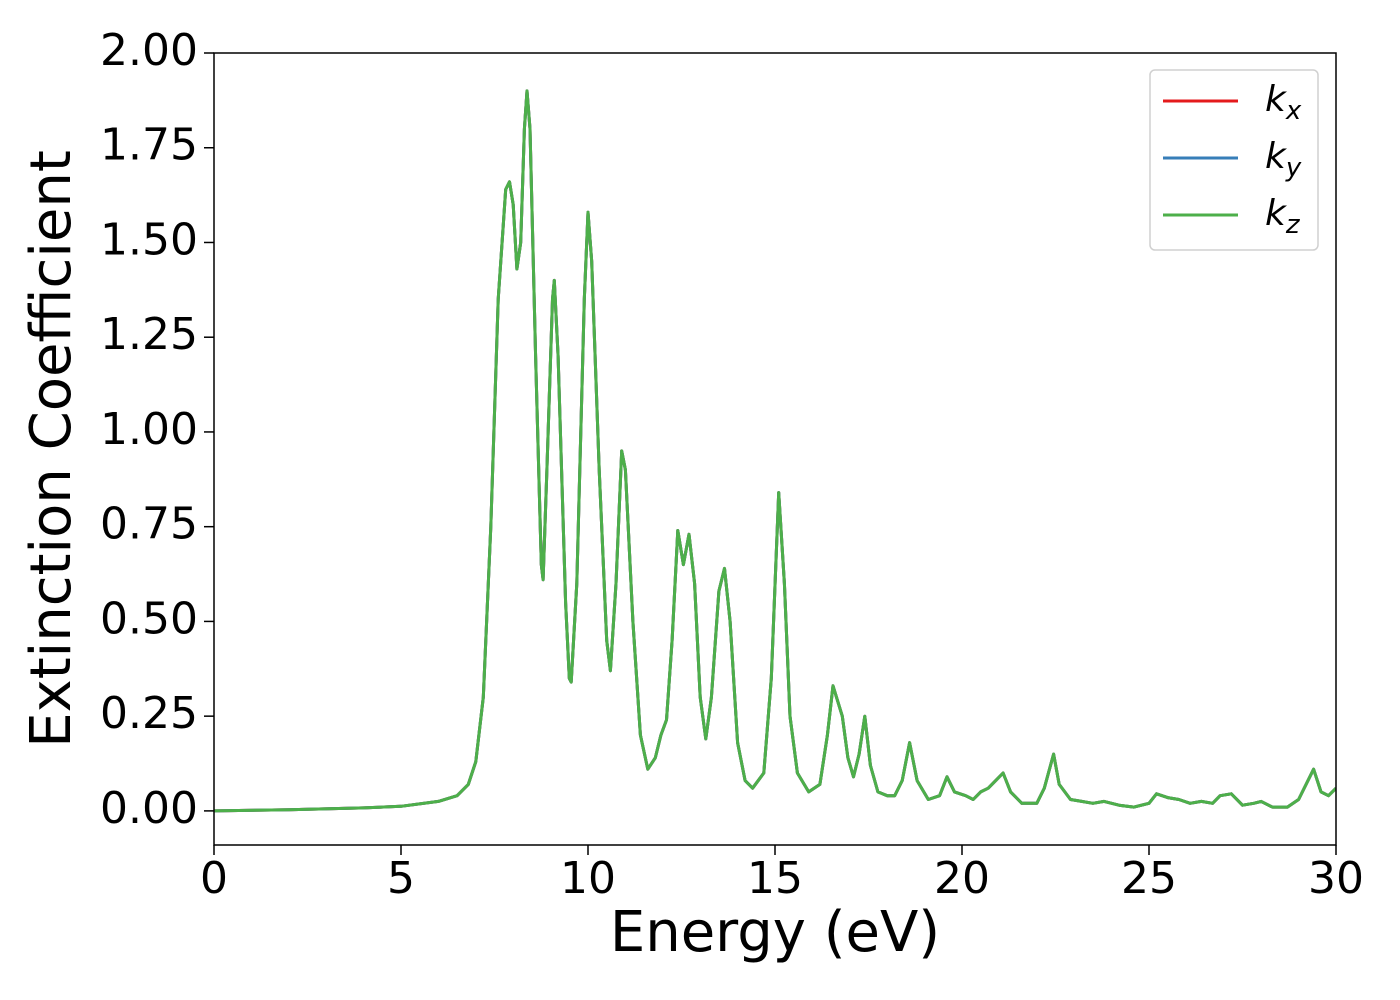  I want to click on x-tick-label: 20, so click(962, 878).